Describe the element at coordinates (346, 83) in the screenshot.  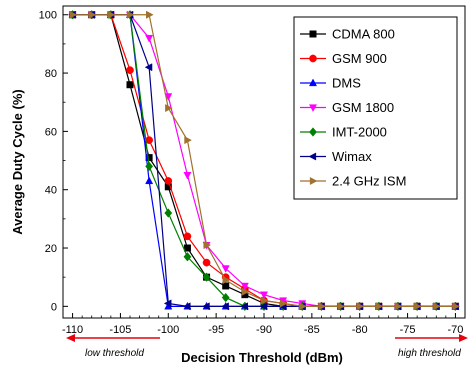
I see `legend-label: DMS` at that location.